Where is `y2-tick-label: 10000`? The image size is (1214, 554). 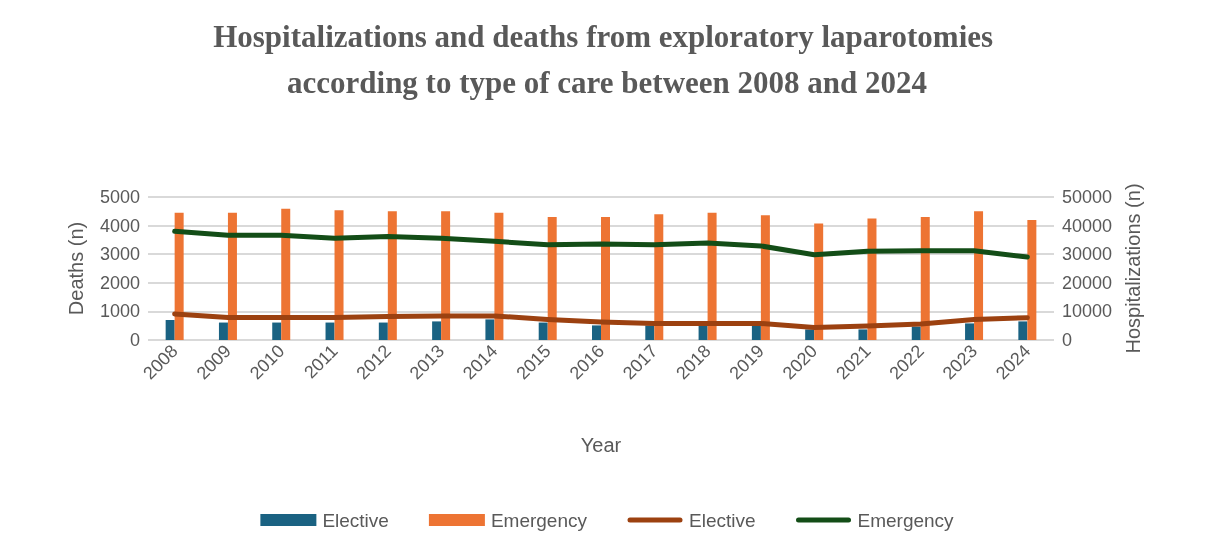
y2-tick-label: 10000 is located at coordinates (1087, 311).